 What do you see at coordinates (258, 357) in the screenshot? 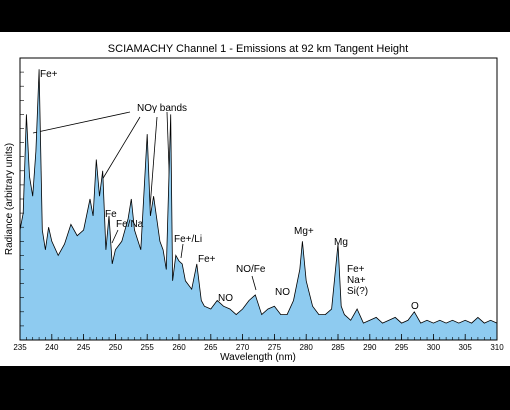
I see `x-axis-label: Wavelength (nm)` at bounding box center [258, 357].